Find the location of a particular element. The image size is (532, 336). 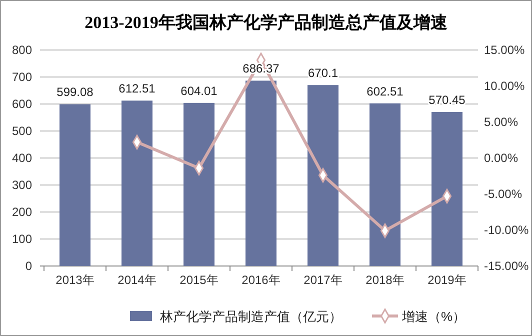

x-tick-label: 2019年 is located at coordinates (447, 280).